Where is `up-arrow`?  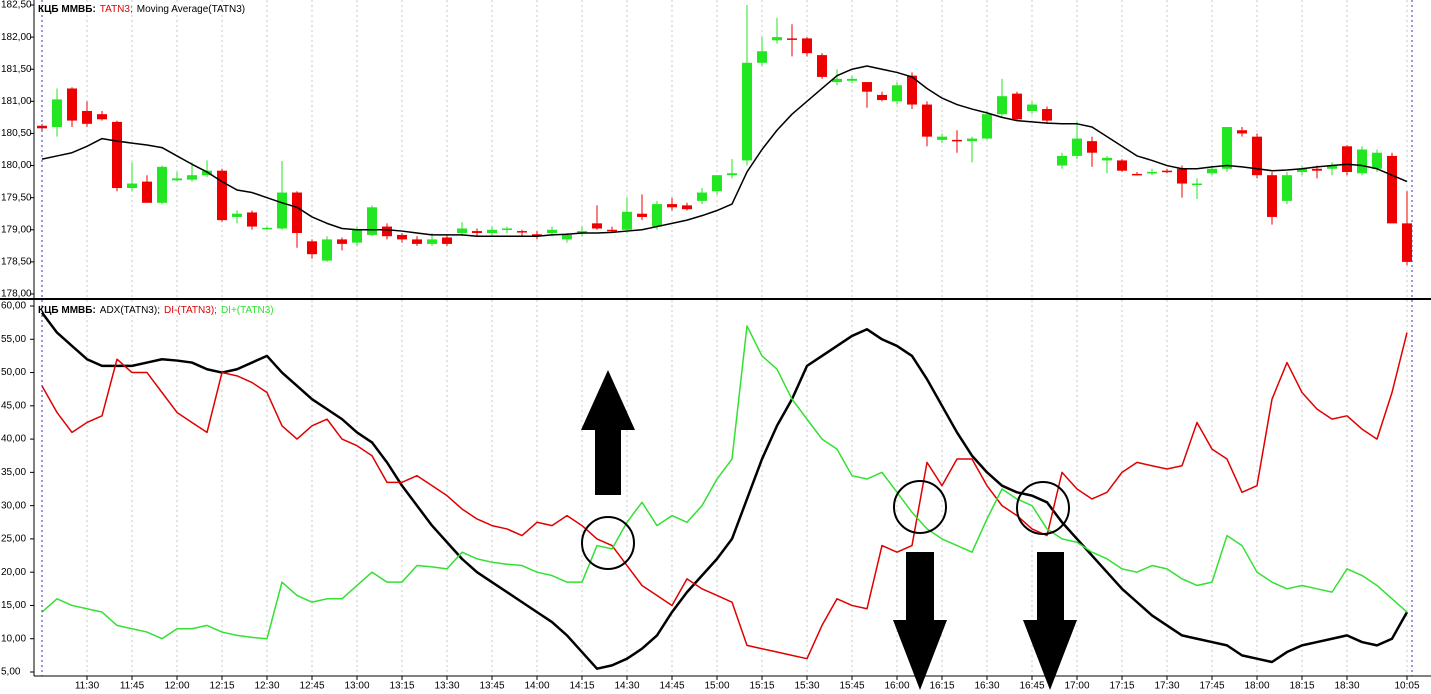
up-arrow is located at coordinates (608, 432).